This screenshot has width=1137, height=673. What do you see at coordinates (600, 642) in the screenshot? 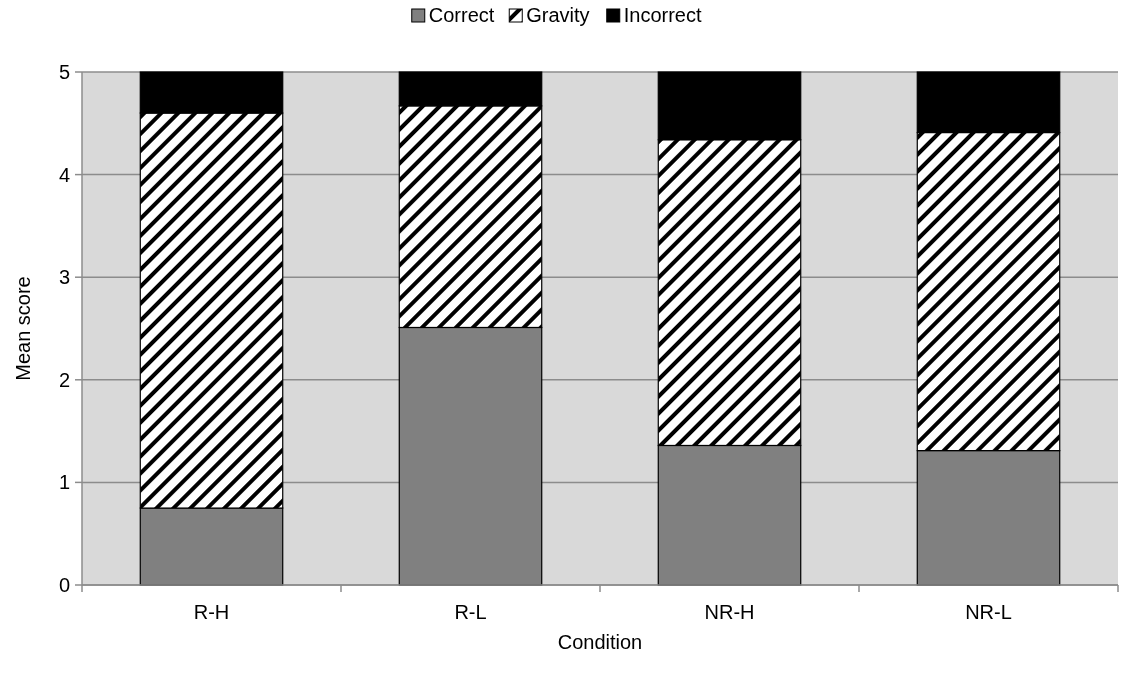
I see `x-axis-title: Condition` at bounding box center [600, 642].